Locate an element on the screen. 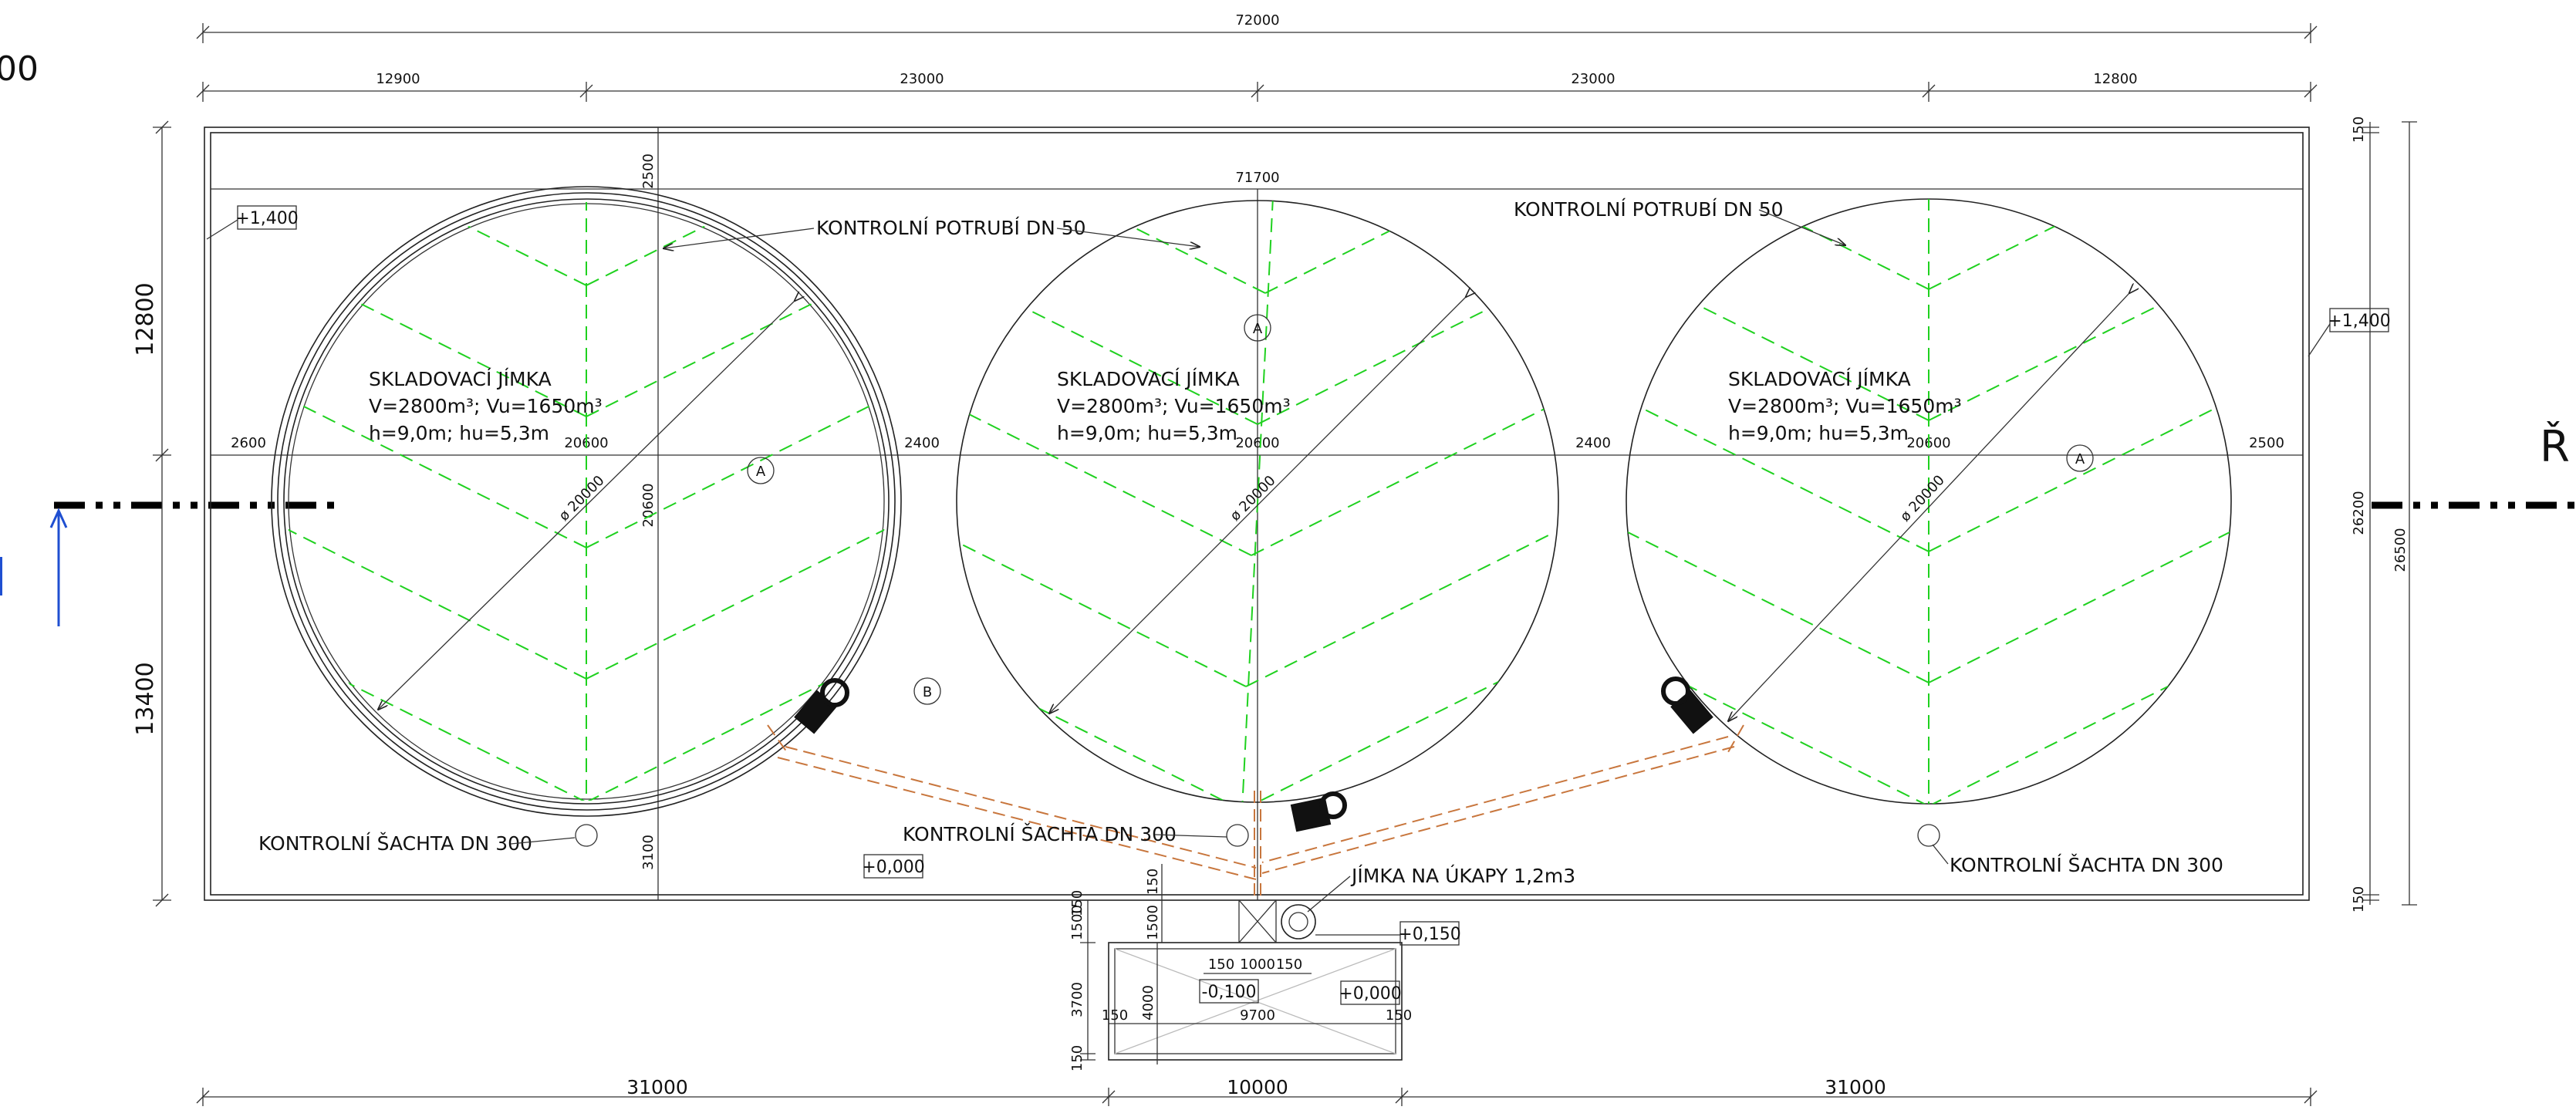  mark-b: B is located at coordinates (928, 692).